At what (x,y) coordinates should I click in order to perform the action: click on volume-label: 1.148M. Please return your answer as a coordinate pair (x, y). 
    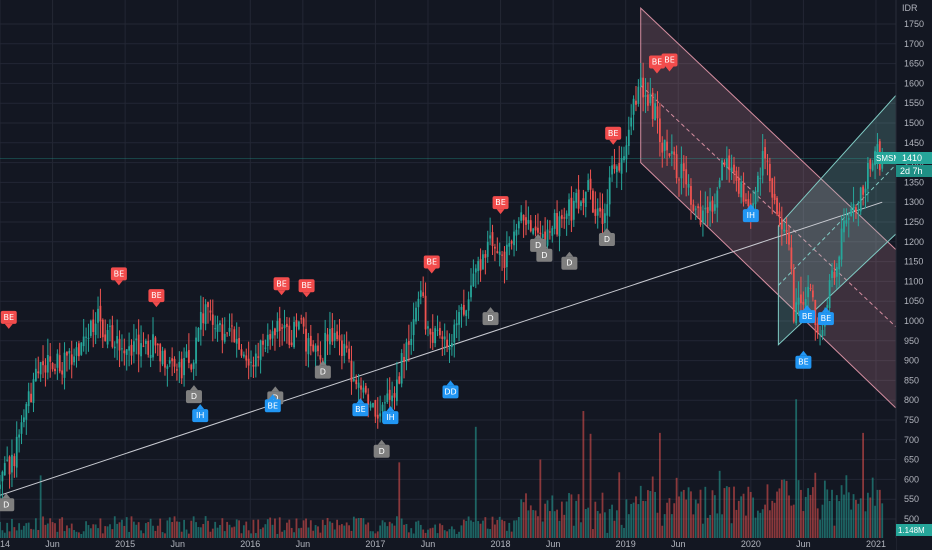
    Looking at the image, I should click on (911, 530).